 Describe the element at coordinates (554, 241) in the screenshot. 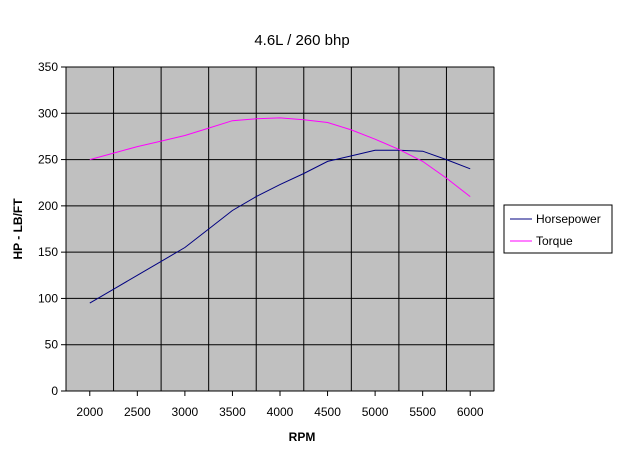

I see `legend-label-torque: Torque` at that location.